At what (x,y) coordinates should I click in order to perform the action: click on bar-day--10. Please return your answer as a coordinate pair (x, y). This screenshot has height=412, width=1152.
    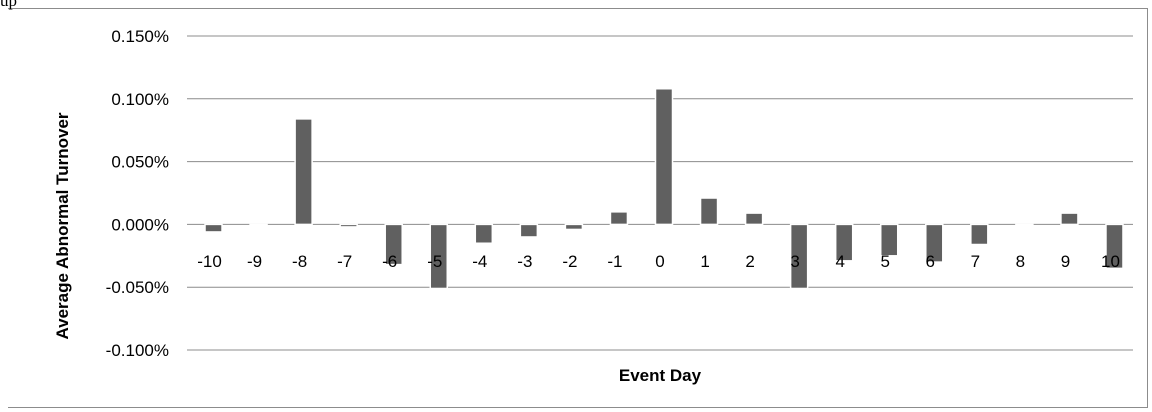
    Looking at the image, I should click on (213, 228).